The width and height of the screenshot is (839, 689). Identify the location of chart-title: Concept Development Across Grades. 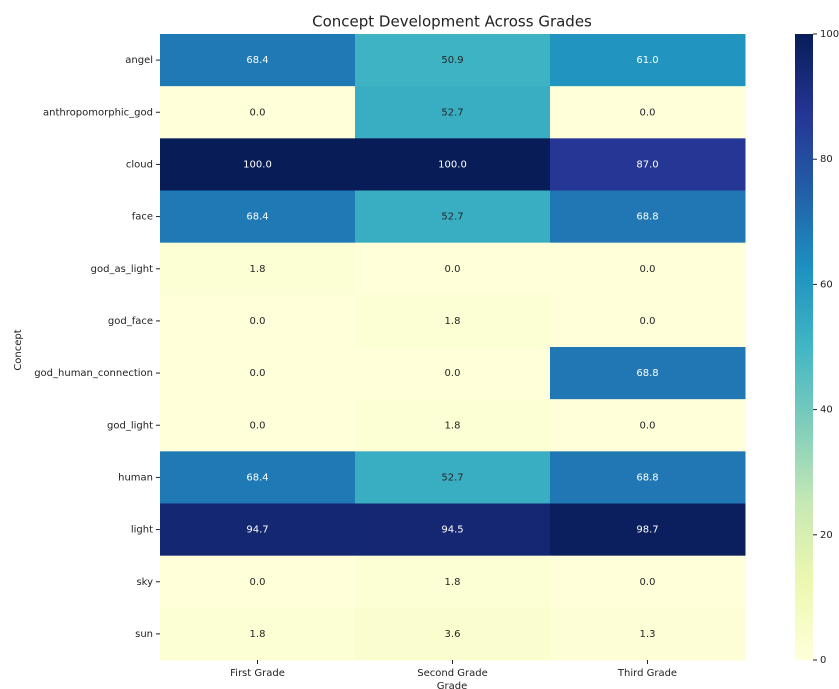
(452, 22).